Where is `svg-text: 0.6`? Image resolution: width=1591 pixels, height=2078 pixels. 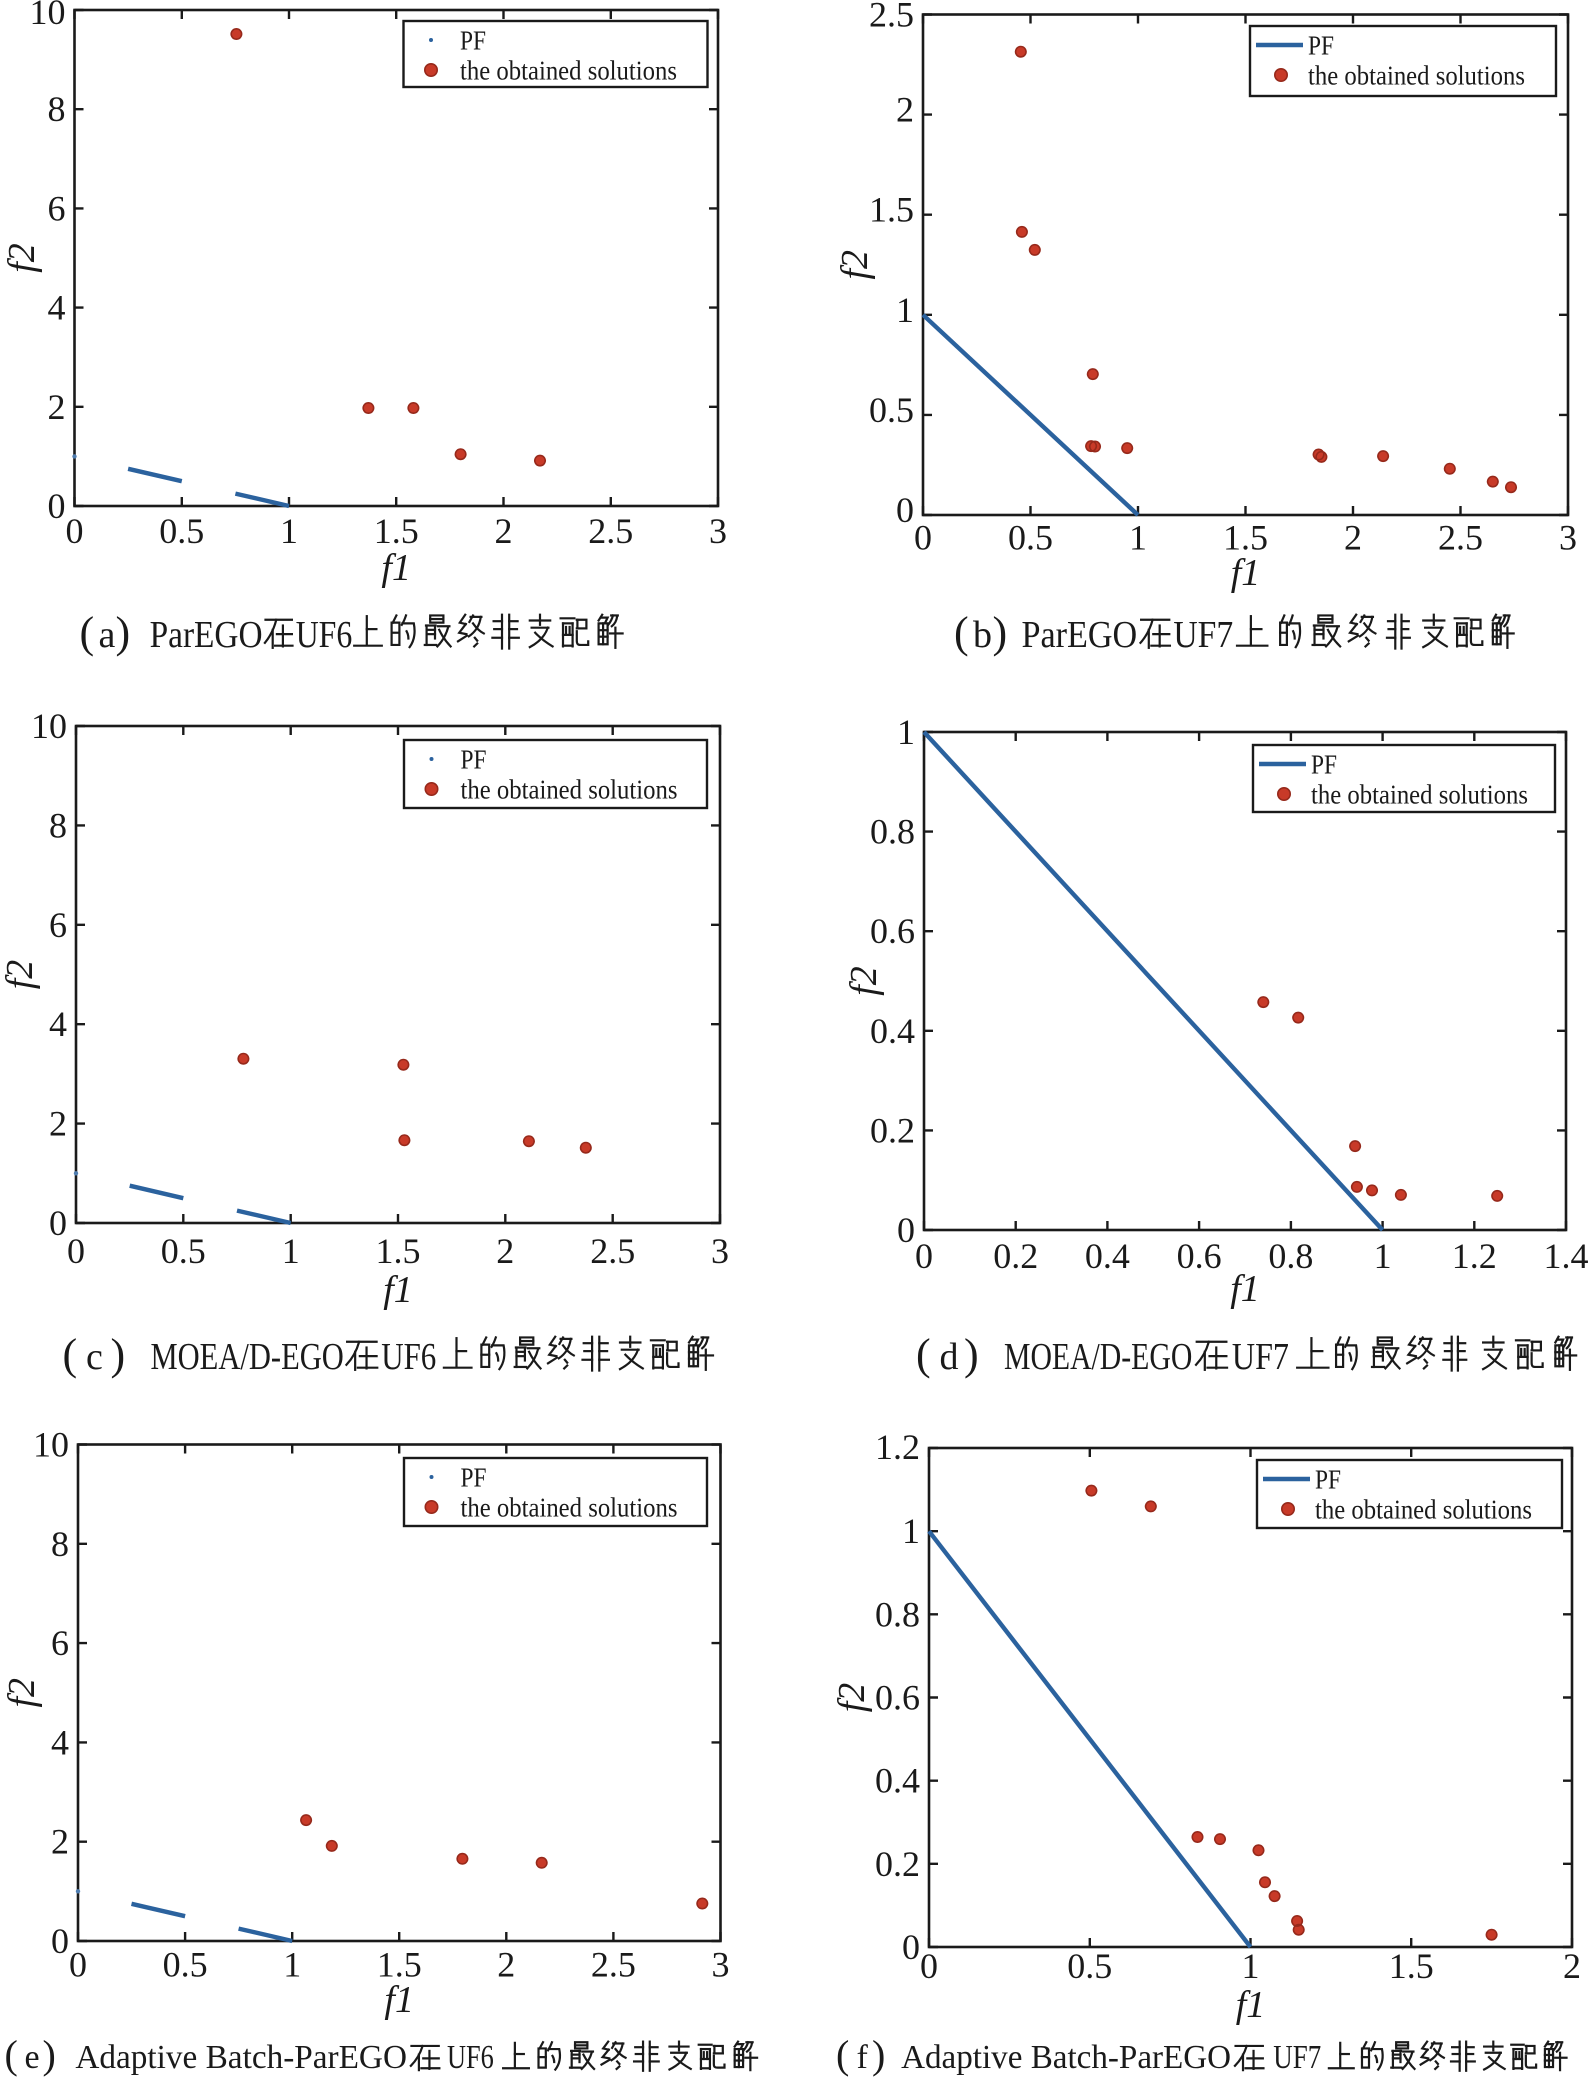 svg-text: 0.6 is located at coordinates (892, 931).